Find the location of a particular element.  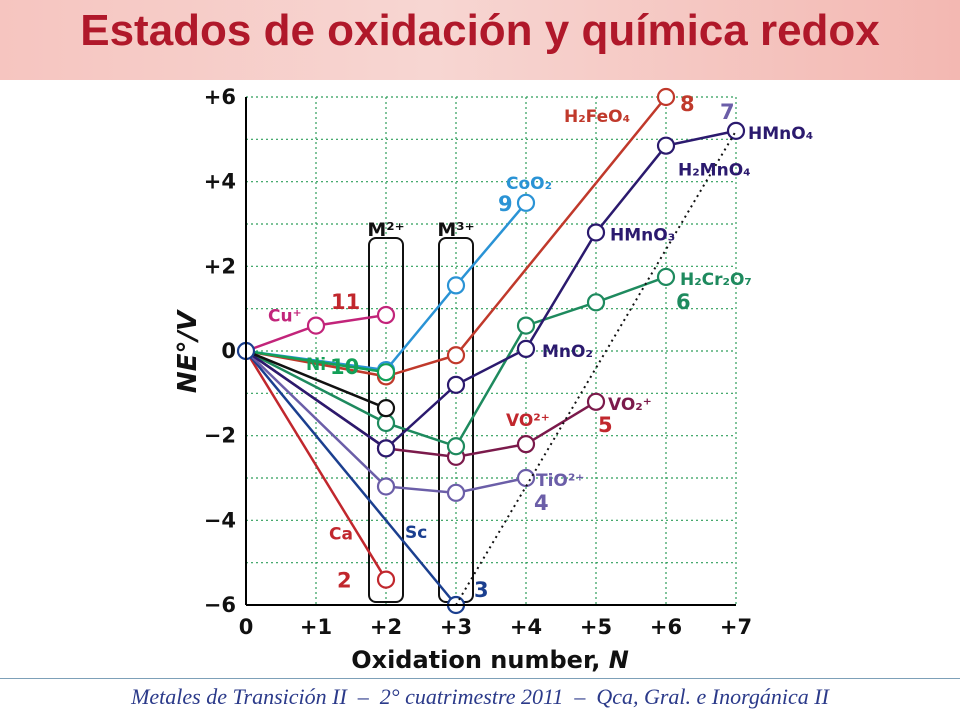

series-name: H₂FeO₄ is located at coordinates (597, 117).